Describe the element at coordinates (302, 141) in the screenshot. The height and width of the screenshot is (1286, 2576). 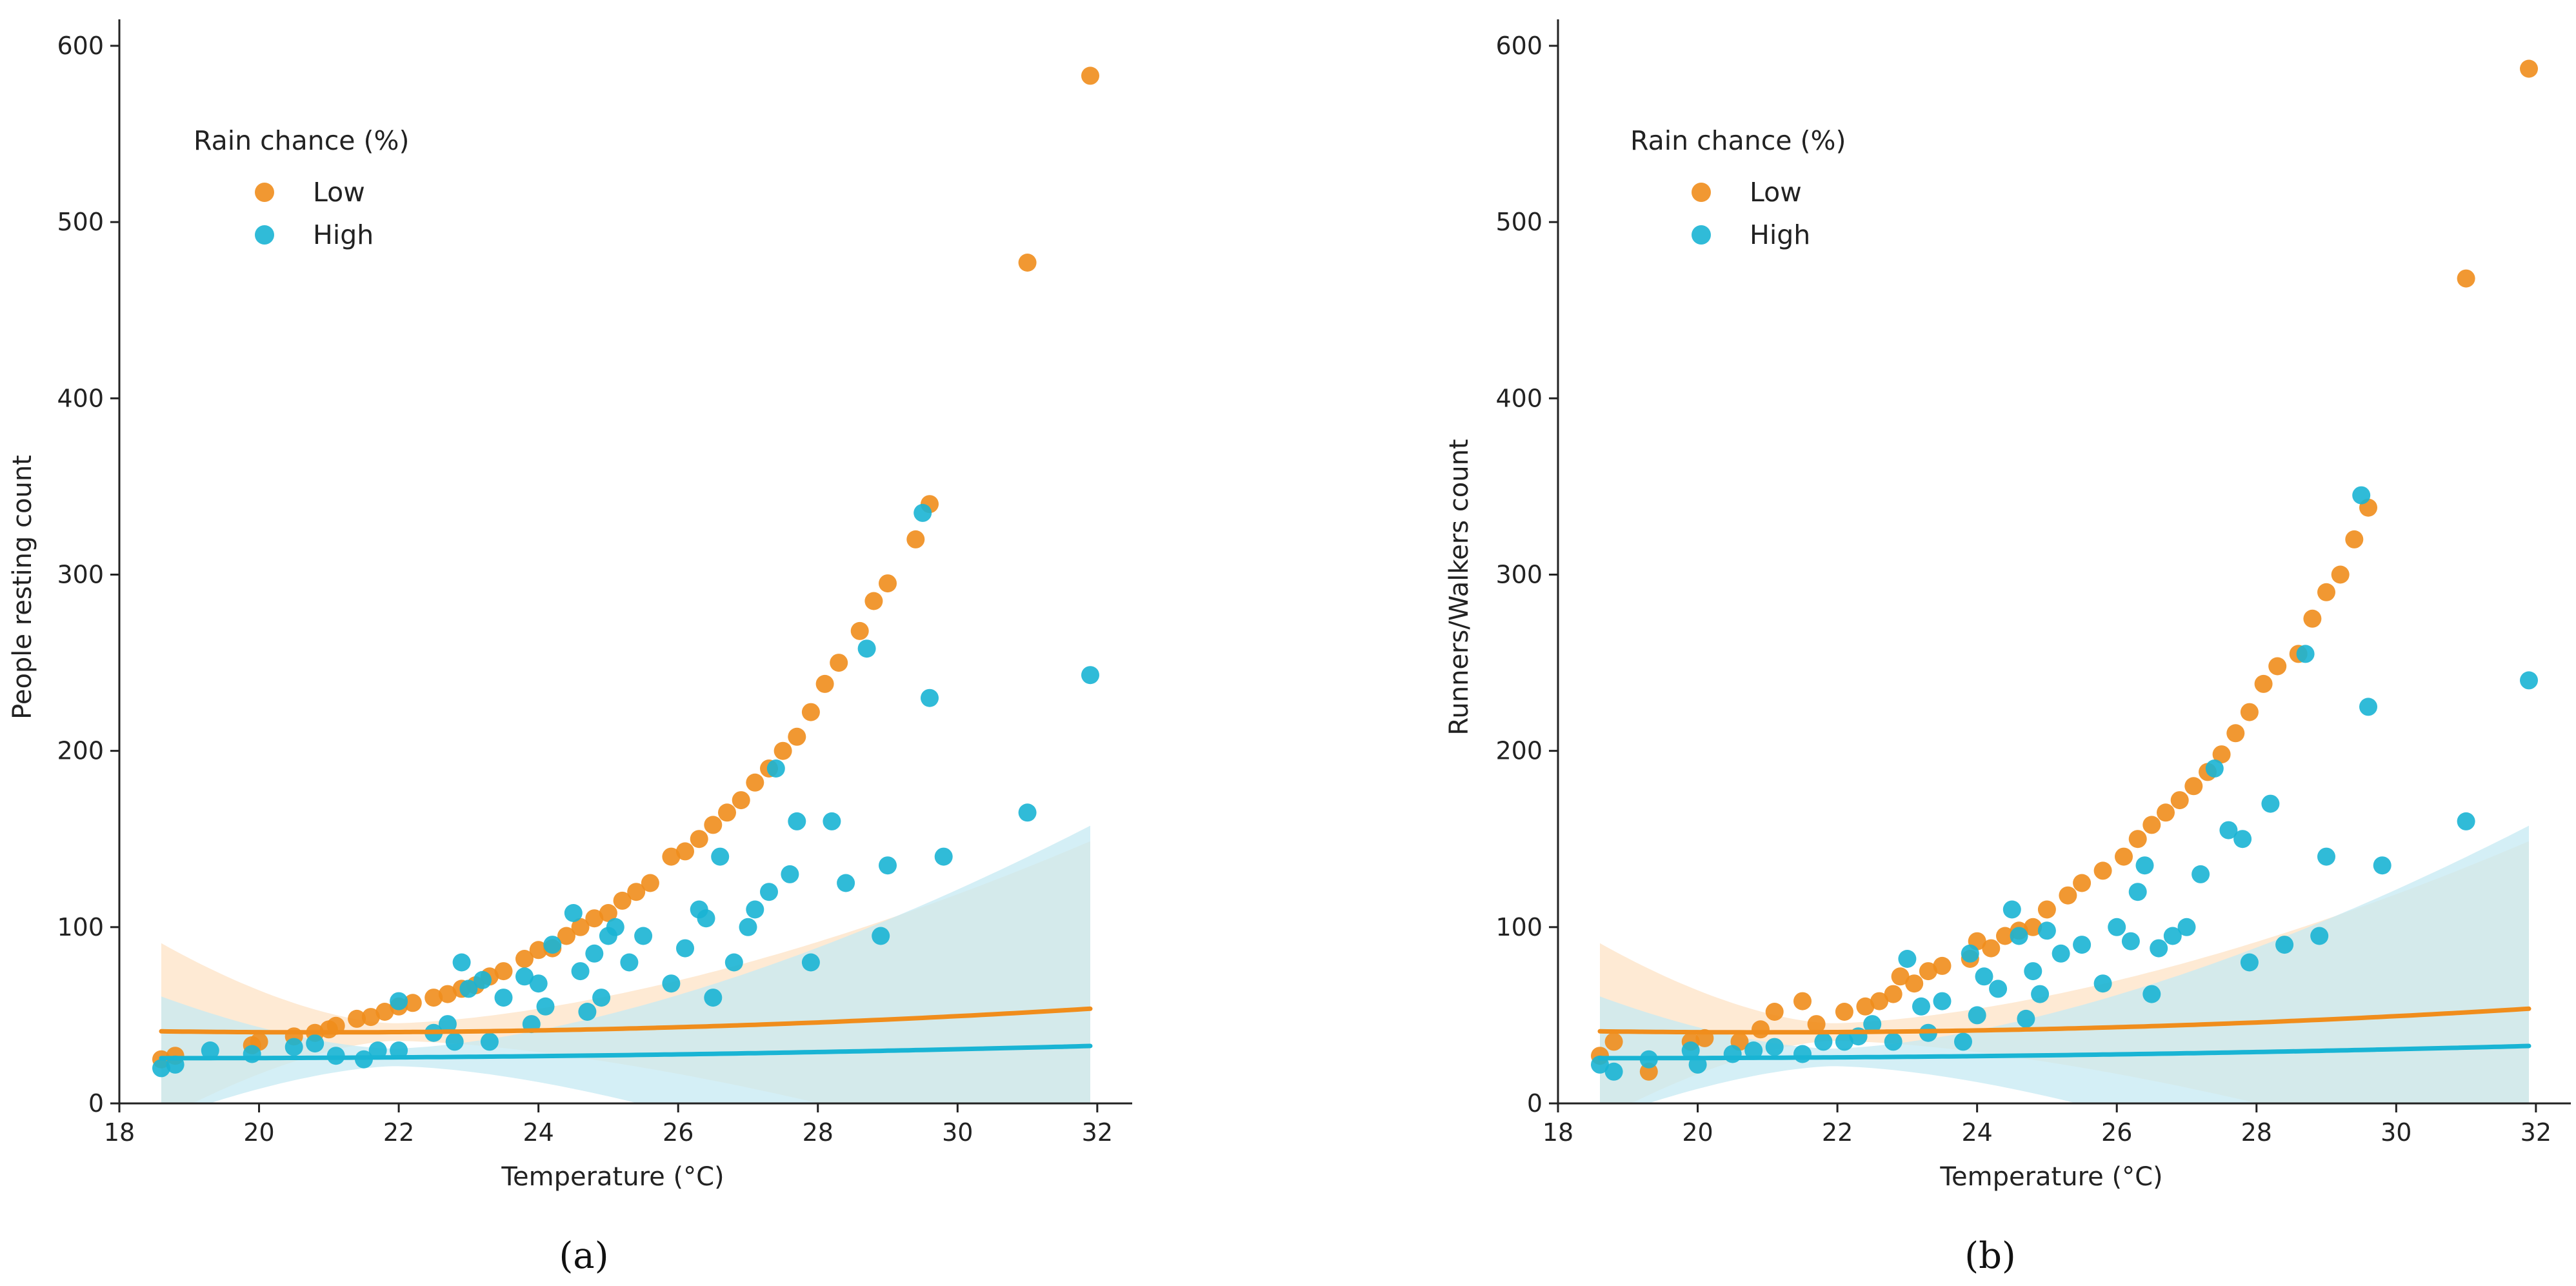
I see `legend-title: Rain chance (%)` at that location.